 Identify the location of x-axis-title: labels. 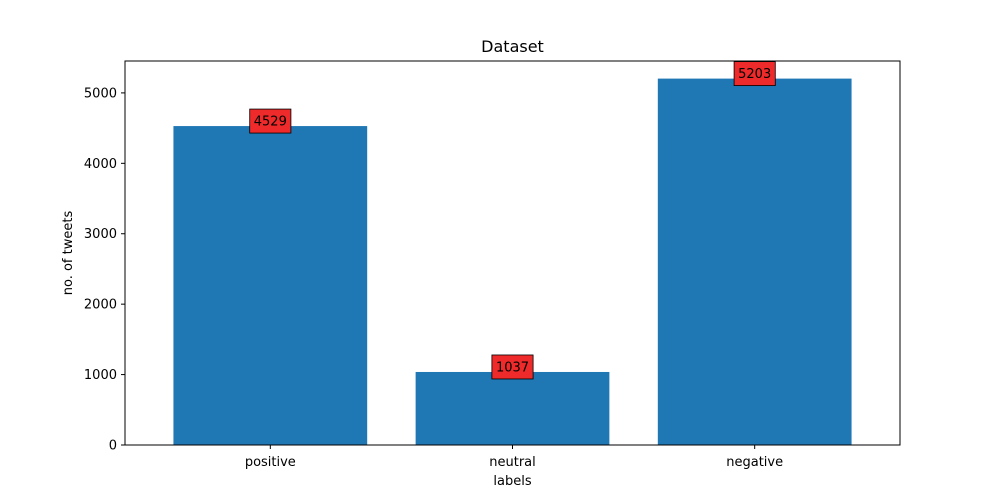
(512, 481).